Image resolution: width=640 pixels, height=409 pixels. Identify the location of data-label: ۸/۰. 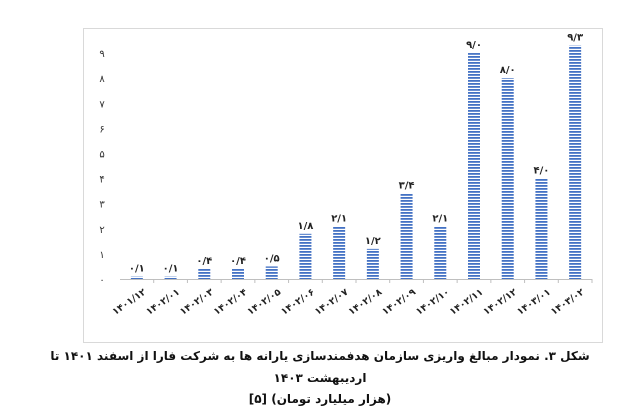
(508, 70).